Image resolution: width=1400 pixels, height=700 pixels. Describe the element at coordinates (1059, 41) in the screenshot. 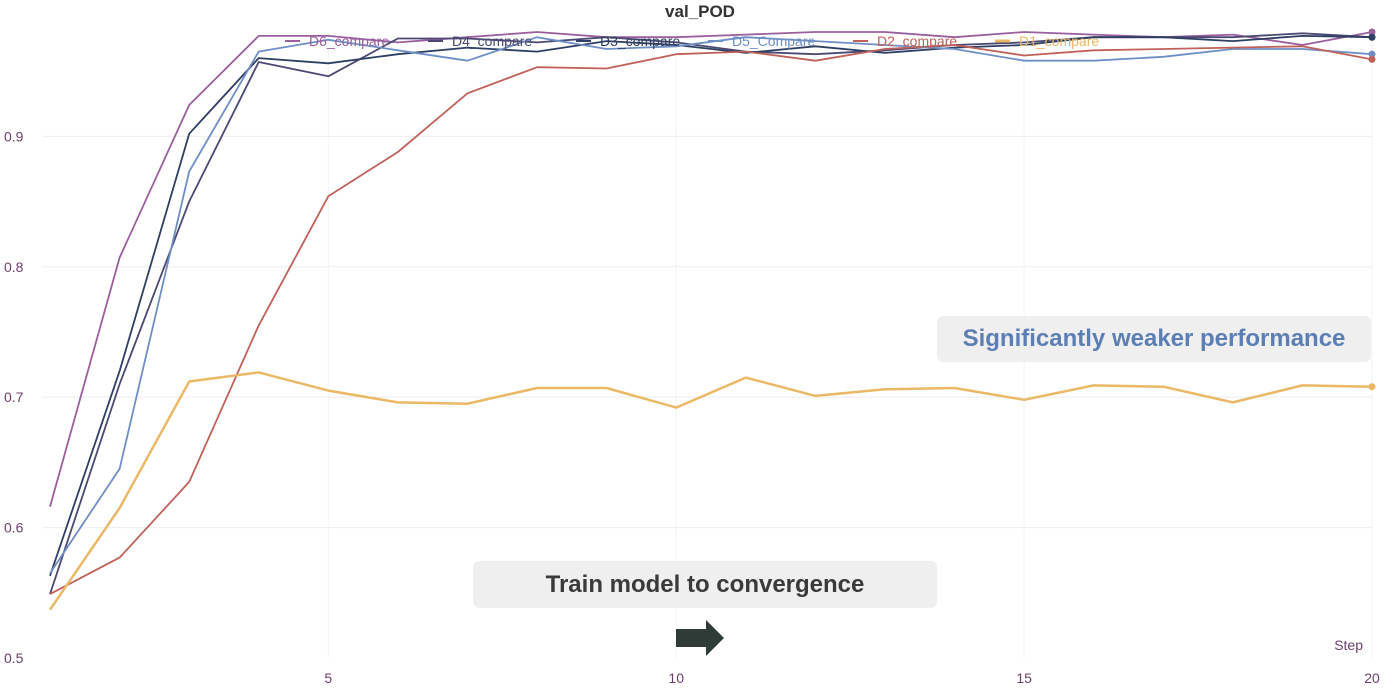

I see `legend-label: D1_compare` at that location.